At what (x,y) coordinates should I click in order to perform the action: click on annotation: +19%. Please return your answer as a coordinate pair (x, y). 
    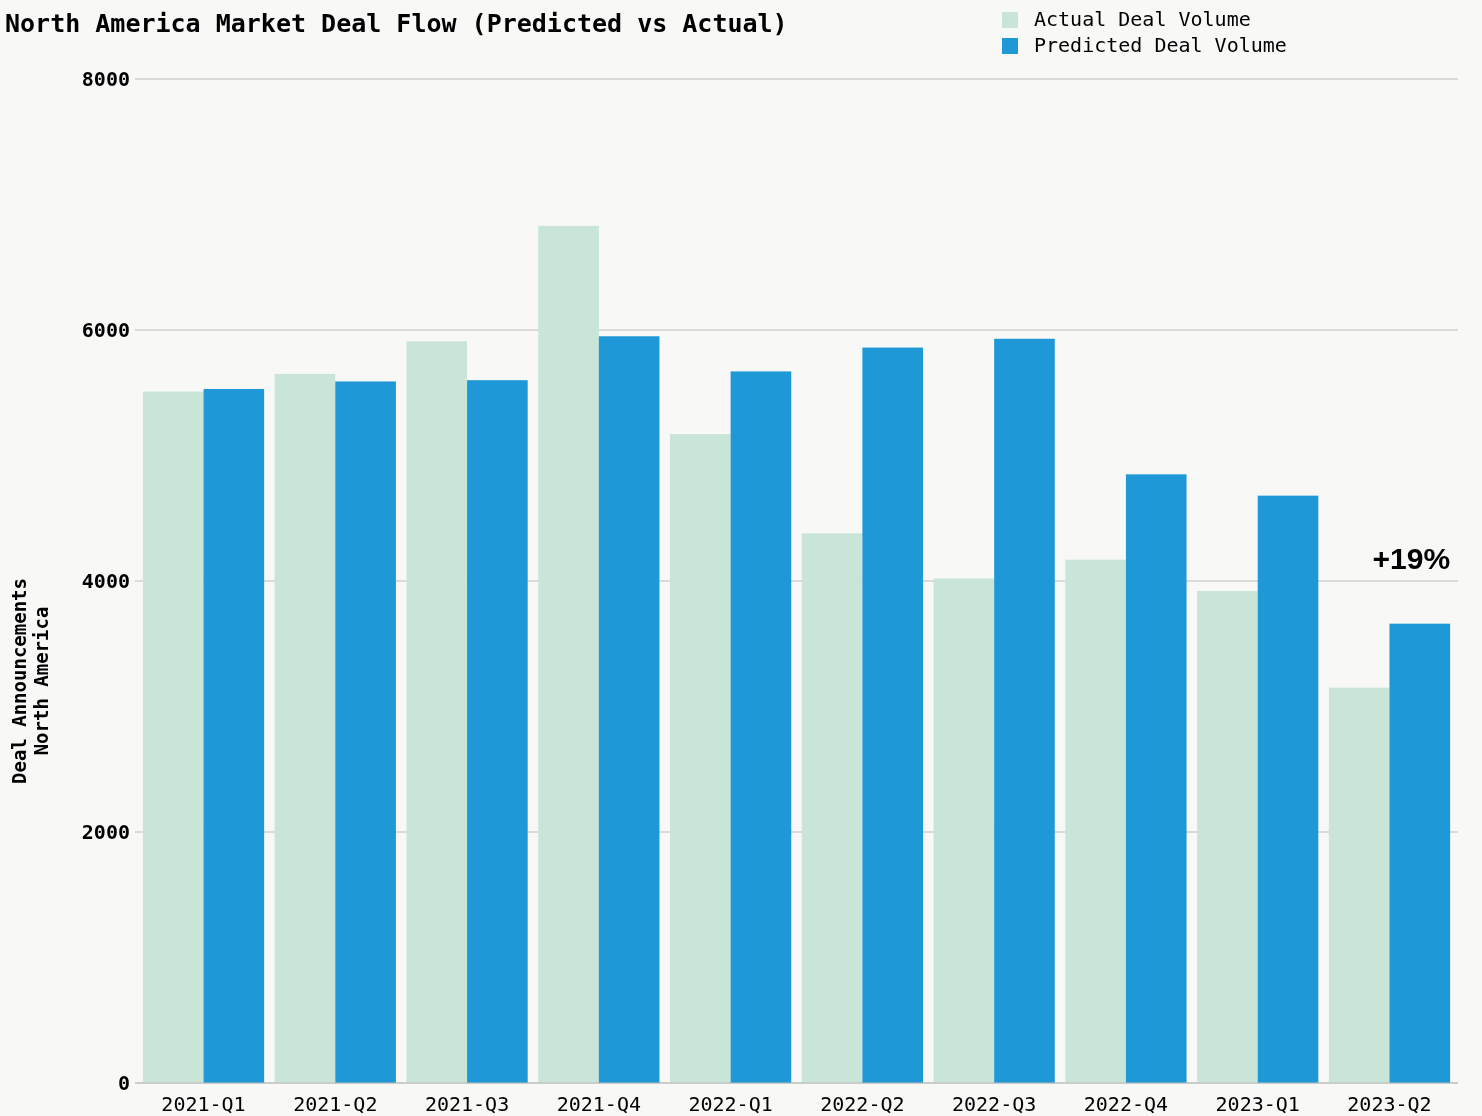
    Looking at the image, I should click on (1411, 558).